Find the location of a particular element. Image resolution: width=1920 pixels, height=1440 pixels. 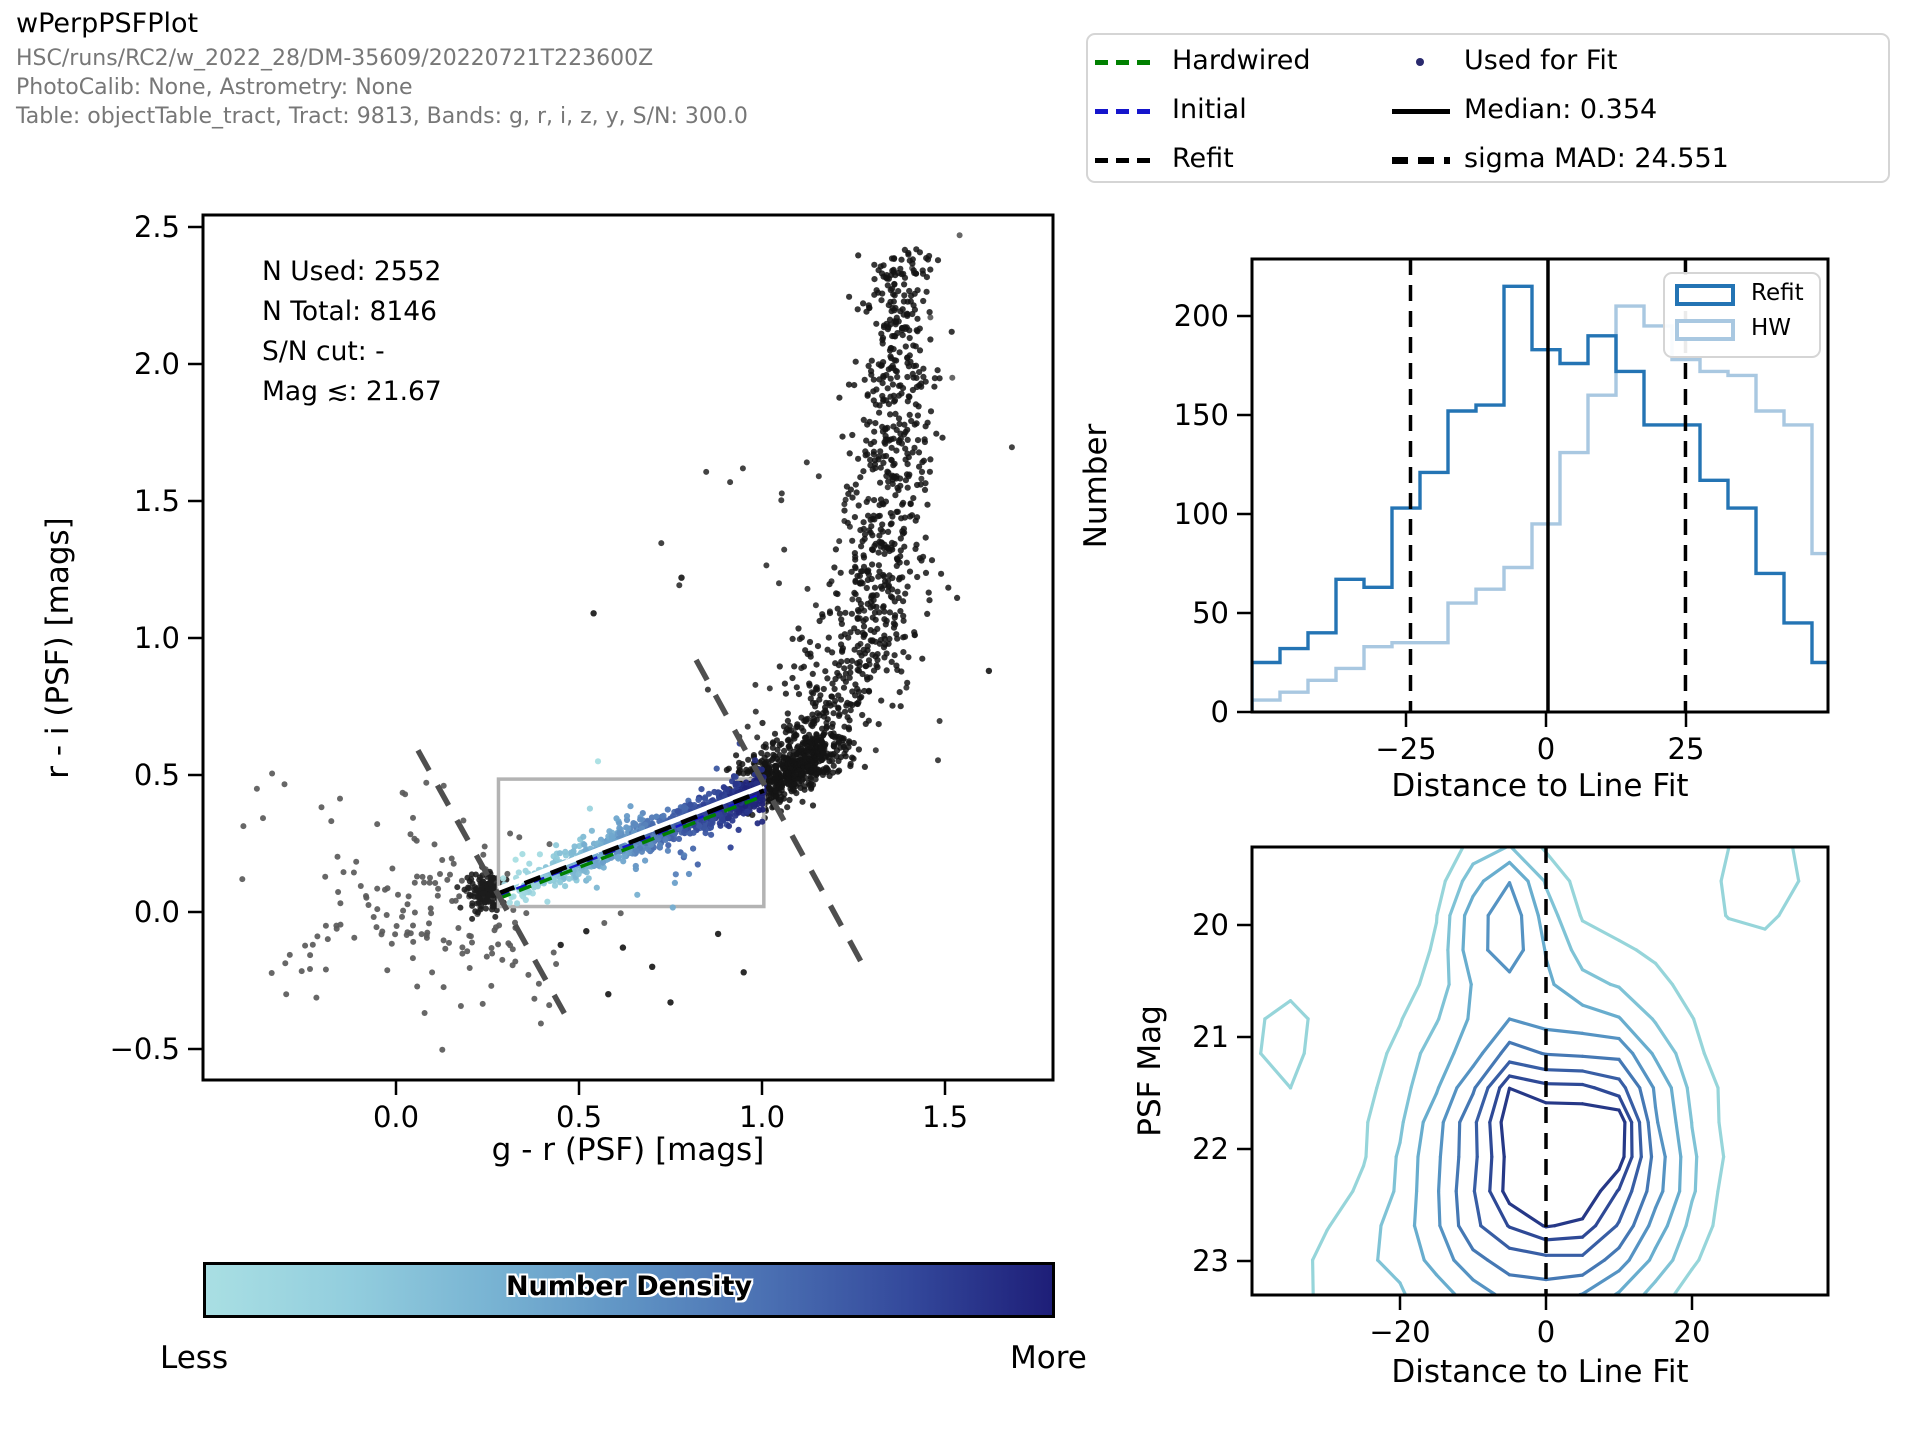

svg-text: 21 is located at coordinates (1210, 1037).